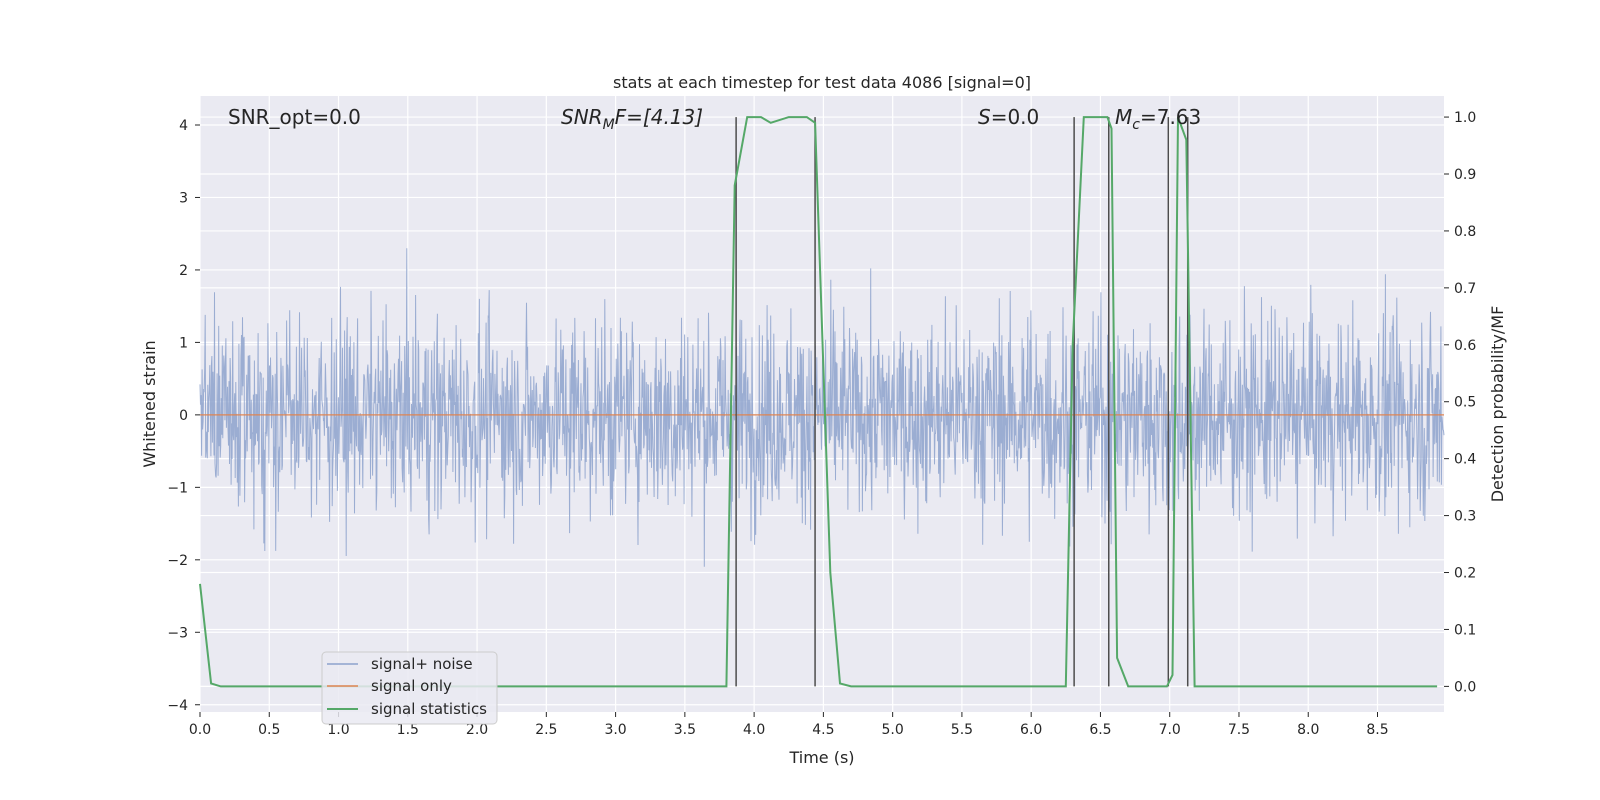 The width and height of the screenshot is (1600, 800). What do you see at coordinates (1465, 630) in the screenshot?
I see `y2-tick-label: 0.1` at bounding box center [1465, 630].